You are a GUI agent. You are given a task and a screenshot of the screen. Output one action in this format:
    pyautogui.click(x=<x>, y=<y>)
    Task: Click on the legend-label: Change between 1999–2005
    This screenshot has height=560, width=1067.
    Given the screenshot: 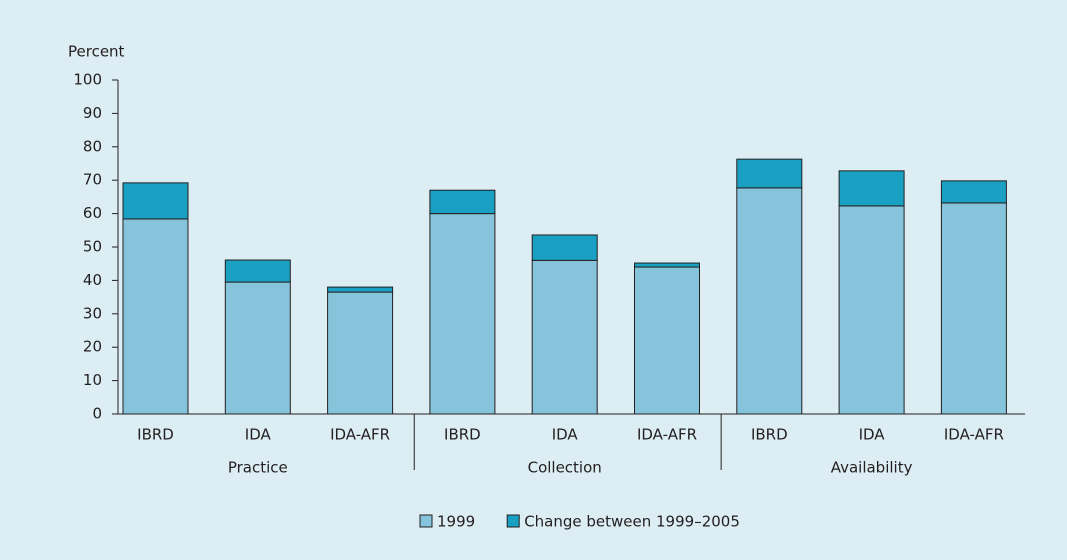 What is the action you would take?
    pyautogui.click(x=632, y=522)
    